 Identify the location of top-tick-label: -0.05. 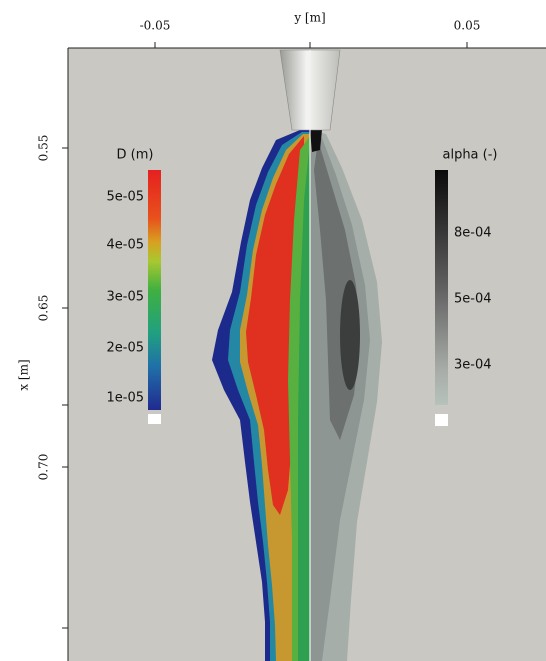
(155, 26).